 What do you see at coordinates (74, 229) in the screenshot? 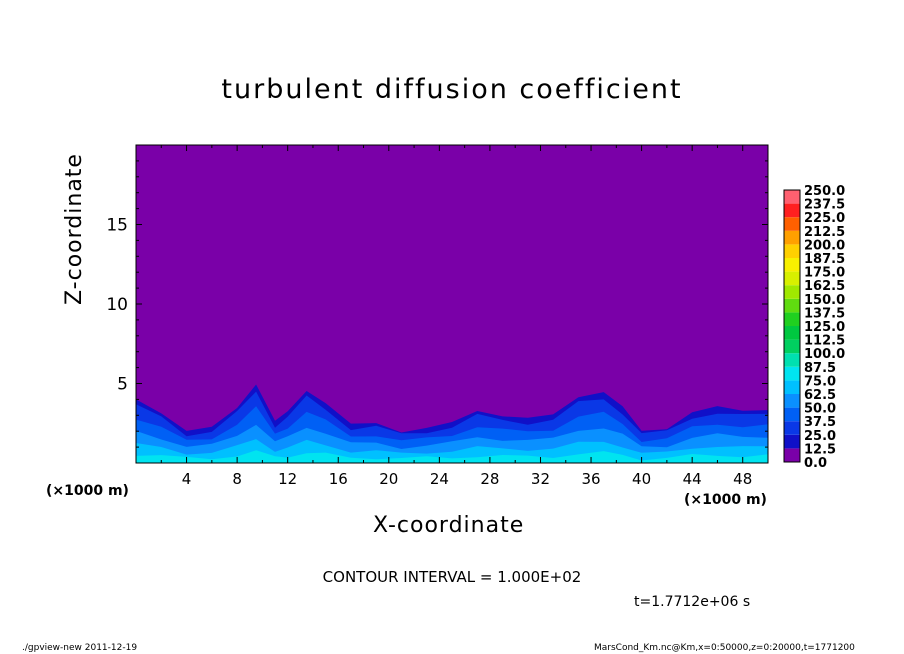
I see `y-axis-label: Z-coordinate` at bounding box center [74, 229].